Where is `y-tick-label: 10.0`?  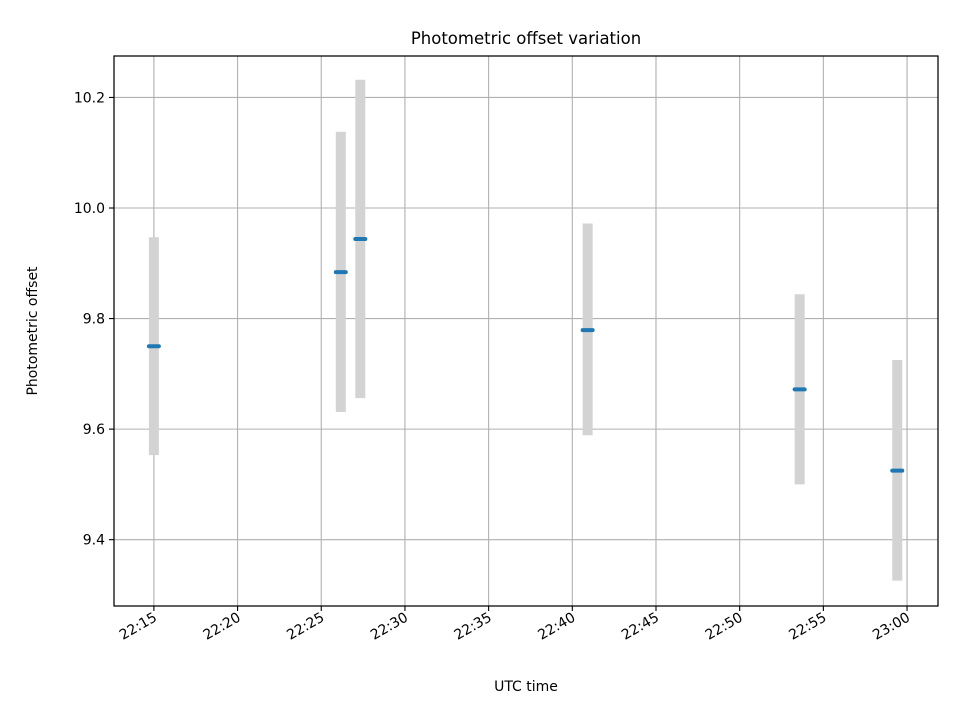 y-tick-label: 10.0 is located at coordinates (89, 209).